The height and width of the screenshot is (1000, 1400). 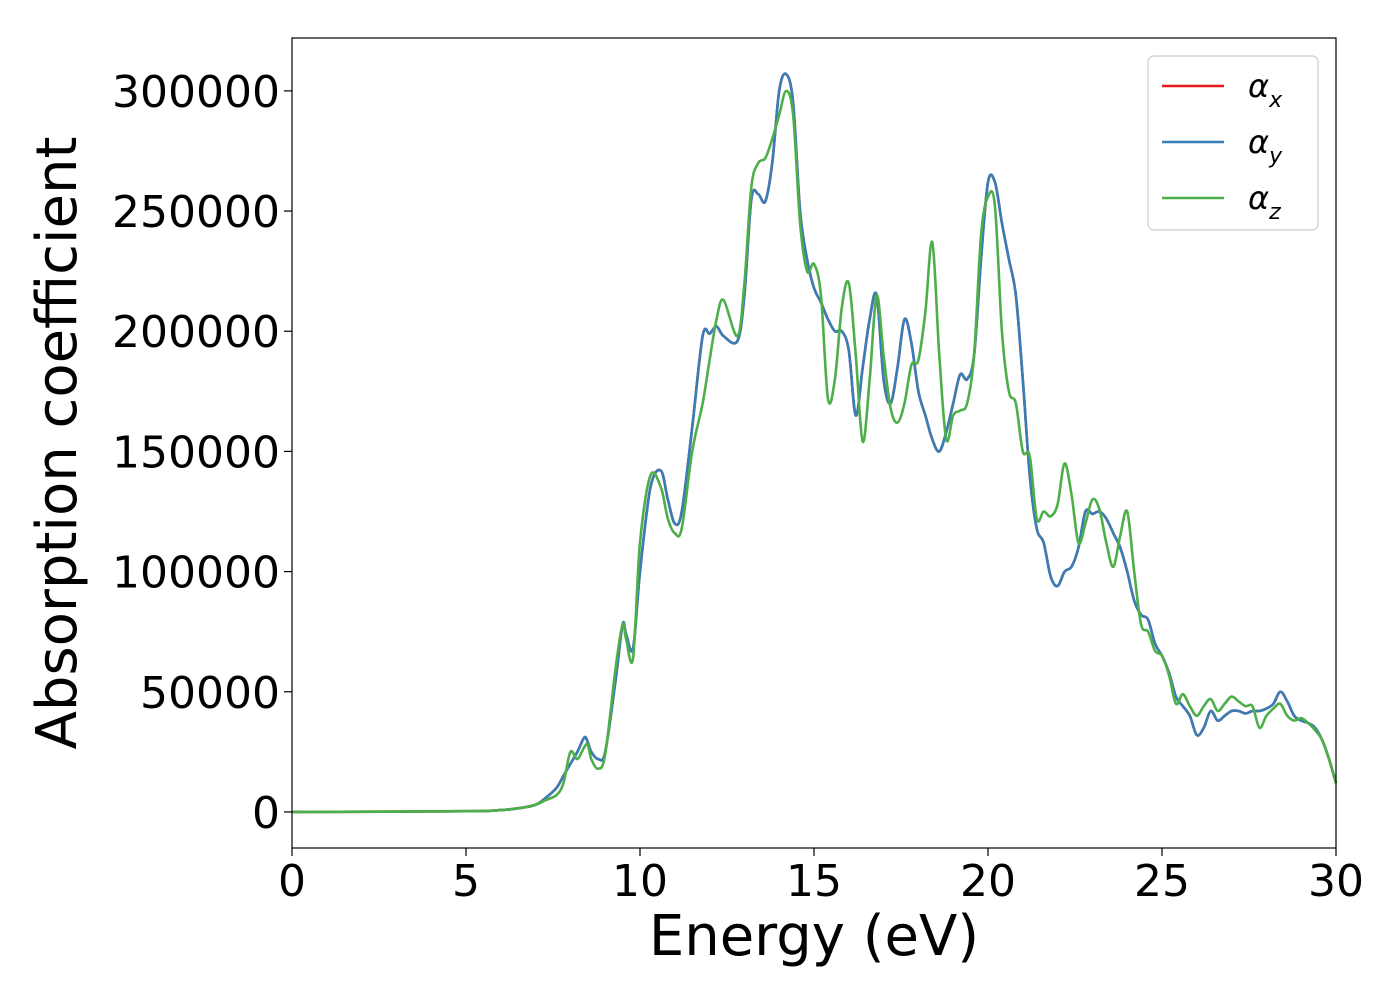 I want to click on y-axis: 0 50000 100000 150000 200000 250000 300000, so click(x=202, y=453).